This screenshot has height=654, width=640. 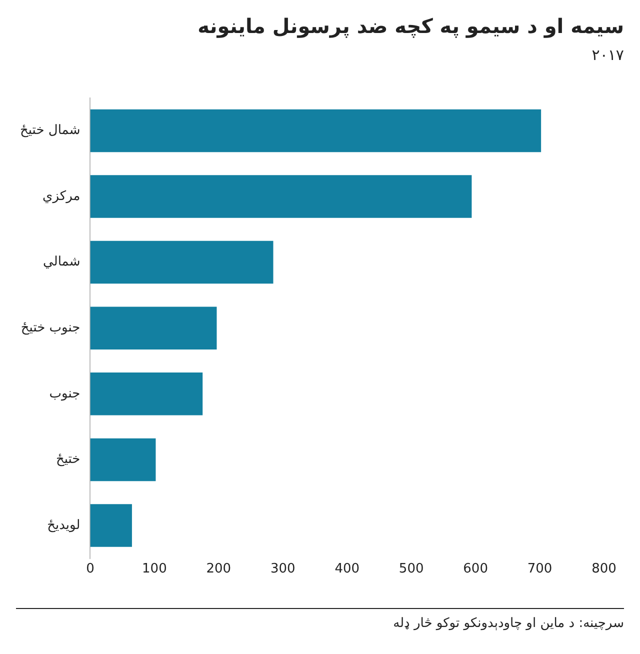 I want to click on x-tick-label: 500, so click(x=411, y=569).